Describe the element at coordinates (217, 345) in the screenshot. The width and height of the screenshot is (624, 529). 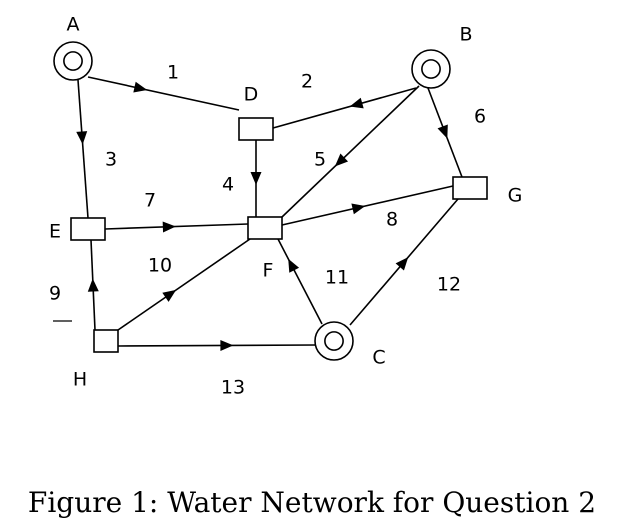
I see `edge-c-h` at that location.